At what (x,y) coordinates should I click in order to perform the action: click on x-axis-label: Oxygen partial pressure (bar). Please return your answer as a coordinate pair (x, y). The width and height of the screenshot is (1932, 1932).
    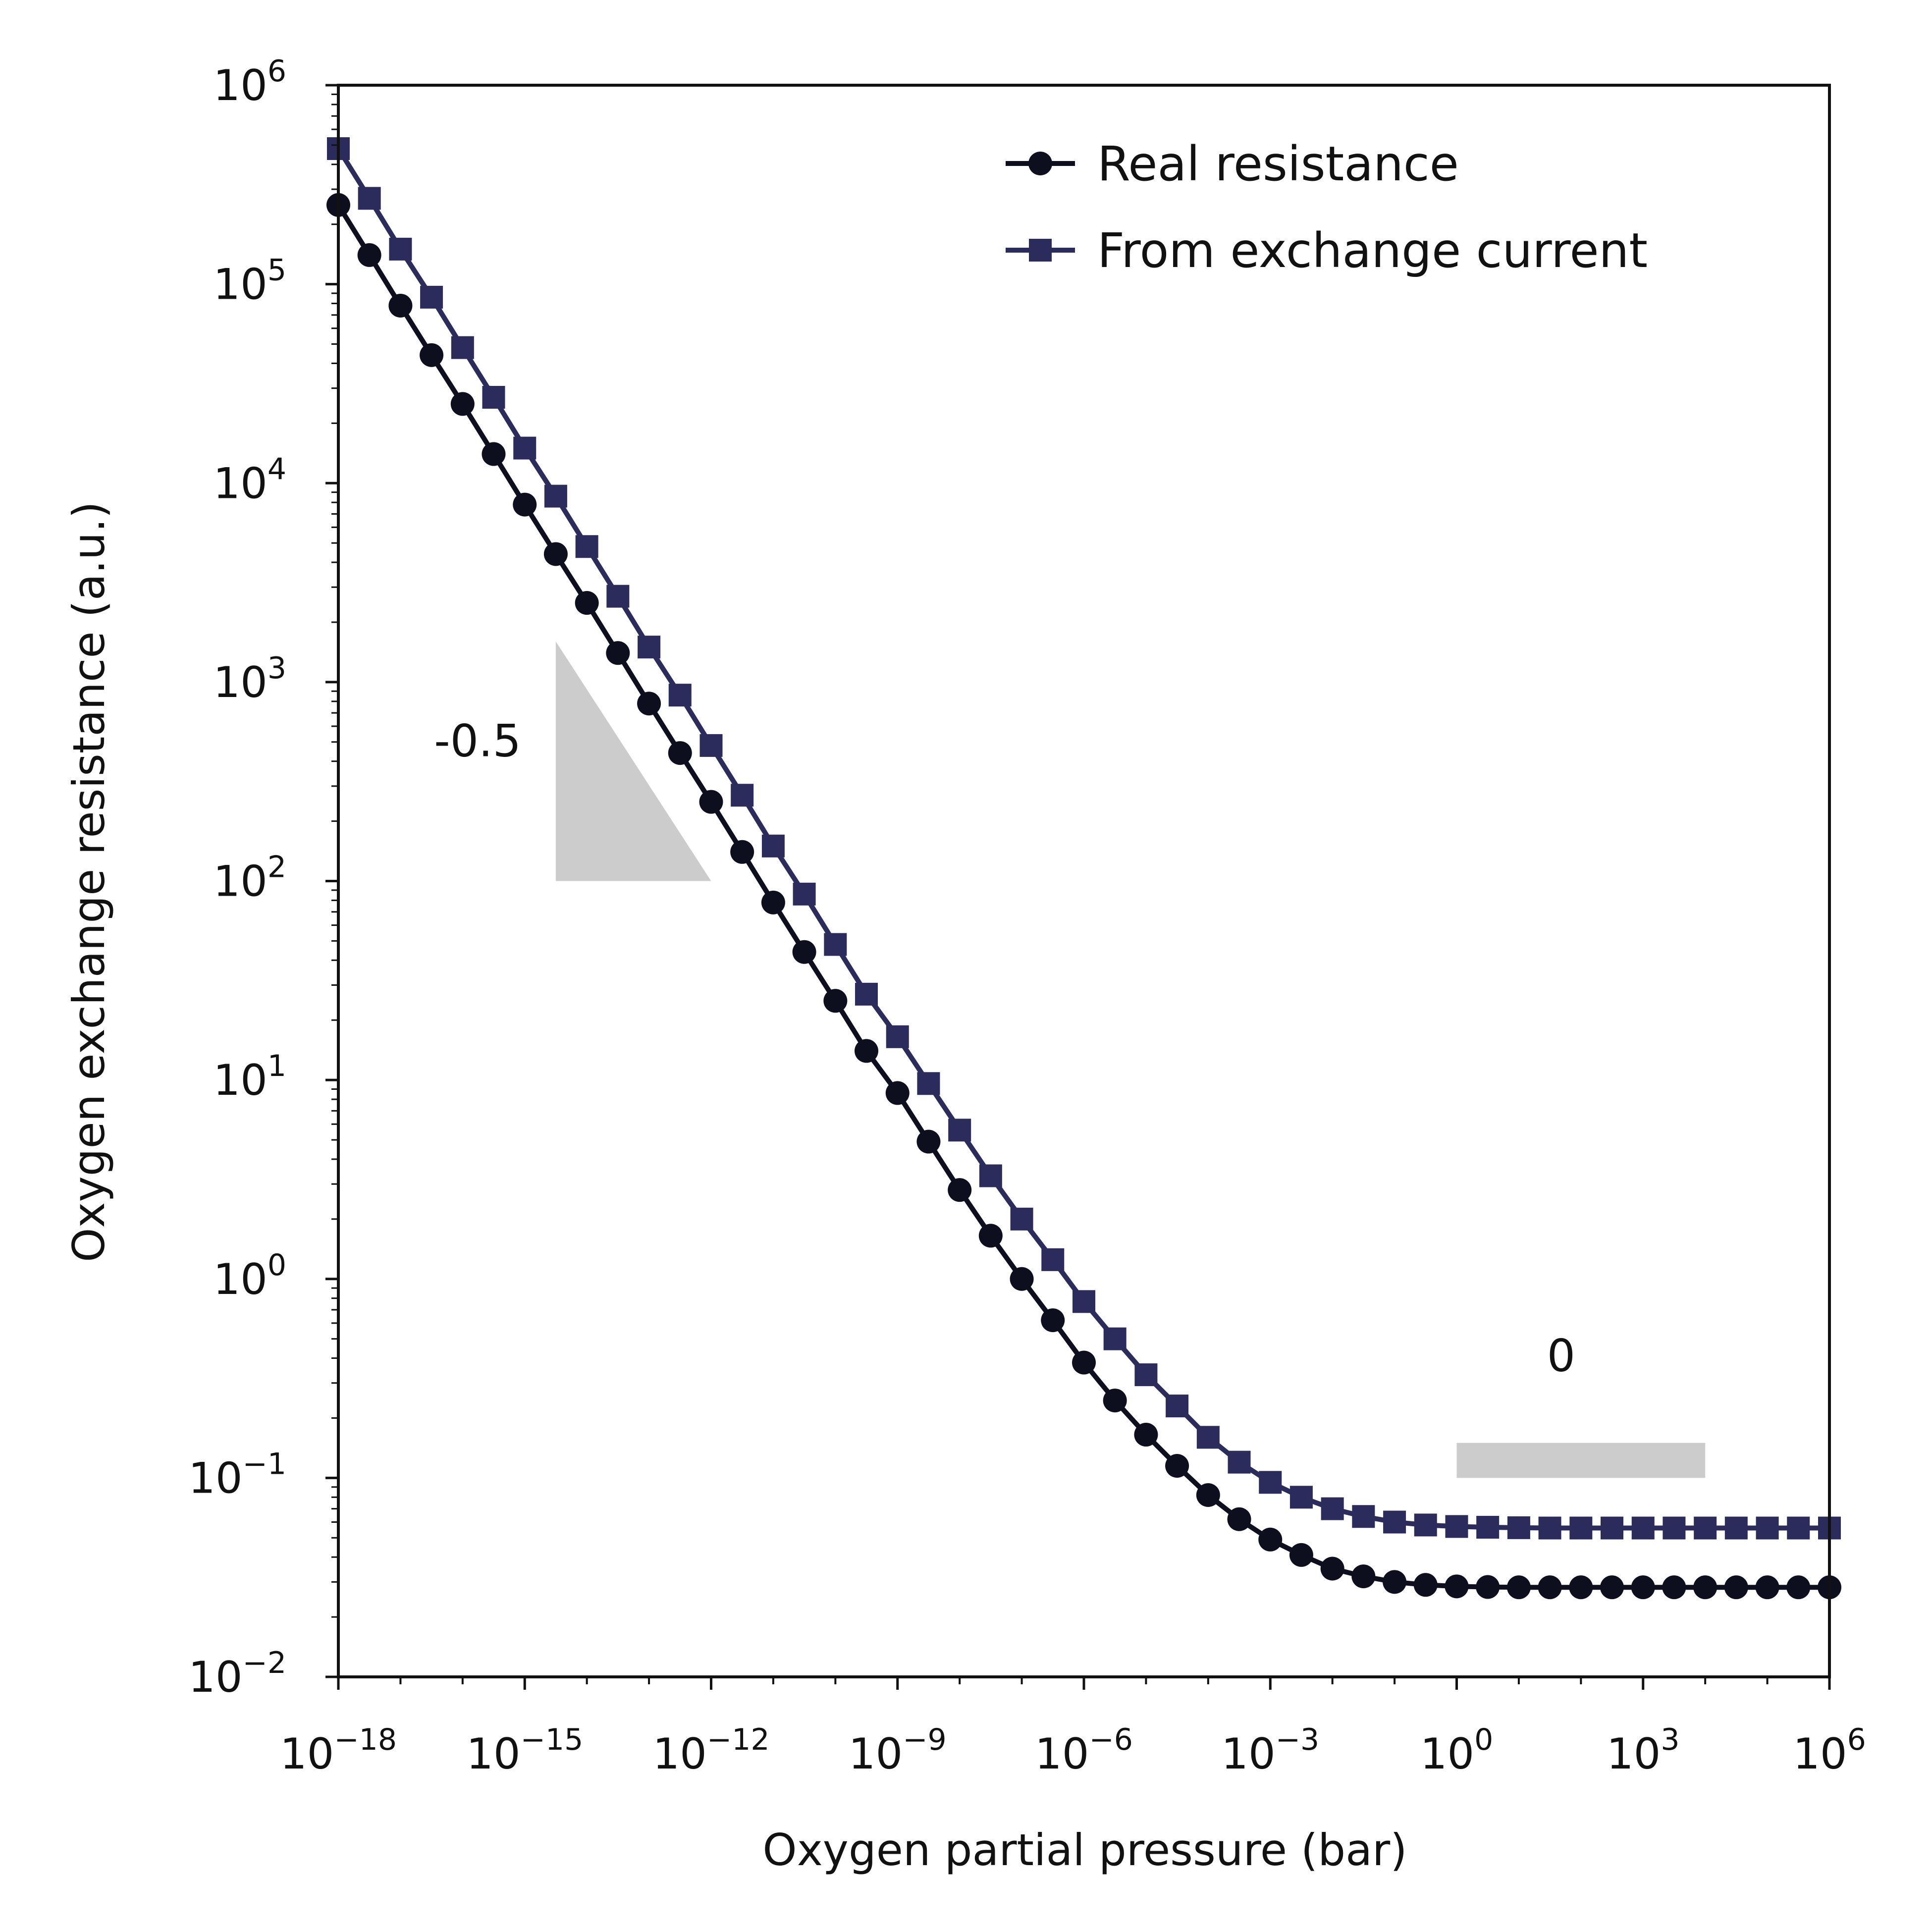
    Looking at the image, I should click on (1085, 1850).